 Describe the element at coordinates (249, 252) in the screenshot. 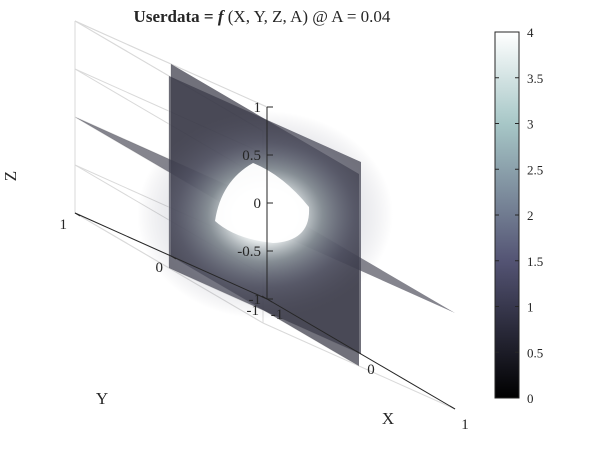

I see `z-tick-label: -0.5` at that location.